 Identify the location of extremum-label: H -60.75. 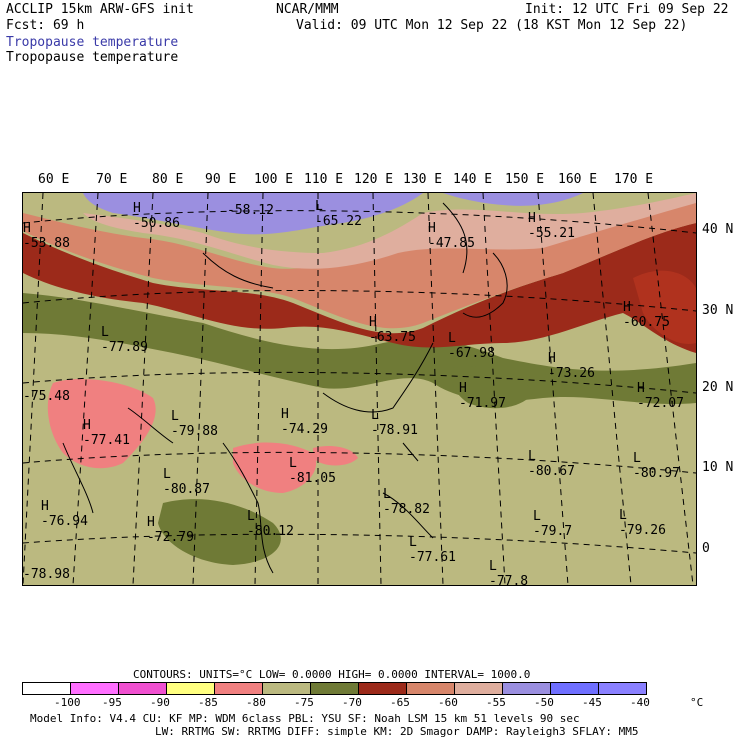
(646, 315).